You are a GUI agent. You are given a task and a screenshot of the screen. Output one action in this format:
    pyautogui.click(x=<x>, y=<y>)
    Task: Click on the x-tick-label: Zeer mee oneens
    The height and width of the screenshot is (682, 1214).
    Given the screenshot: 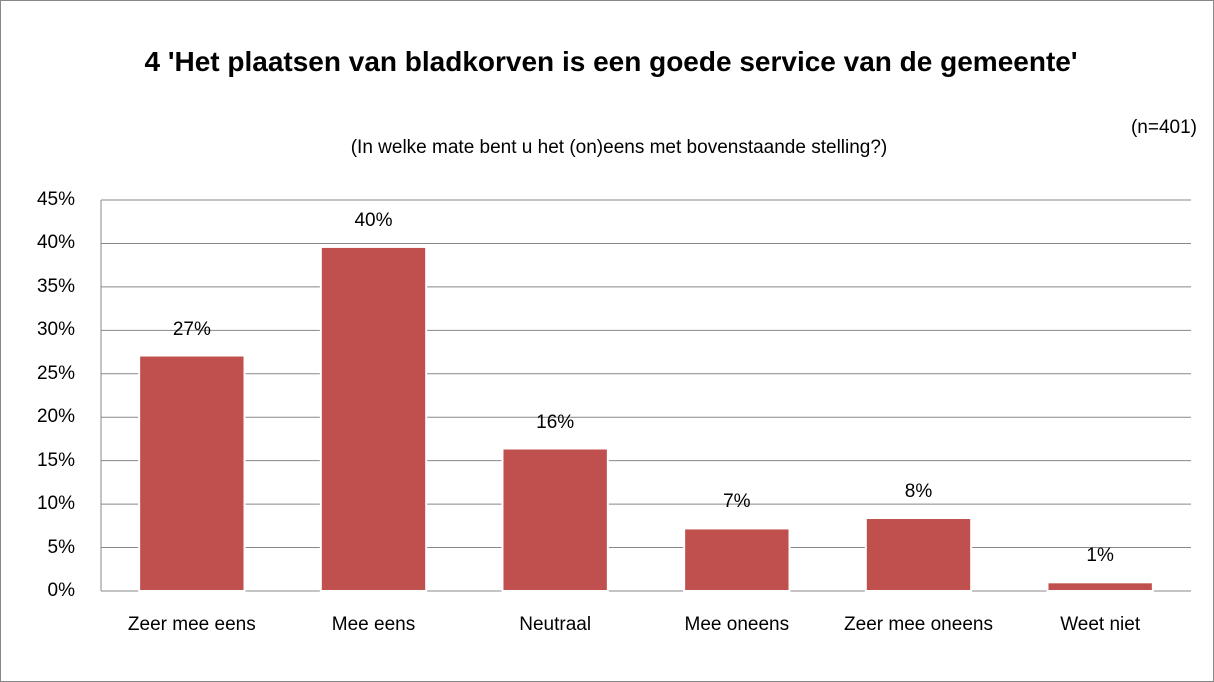 What is the action you would take?
    pyautogui.click(x=918, y=624)
    